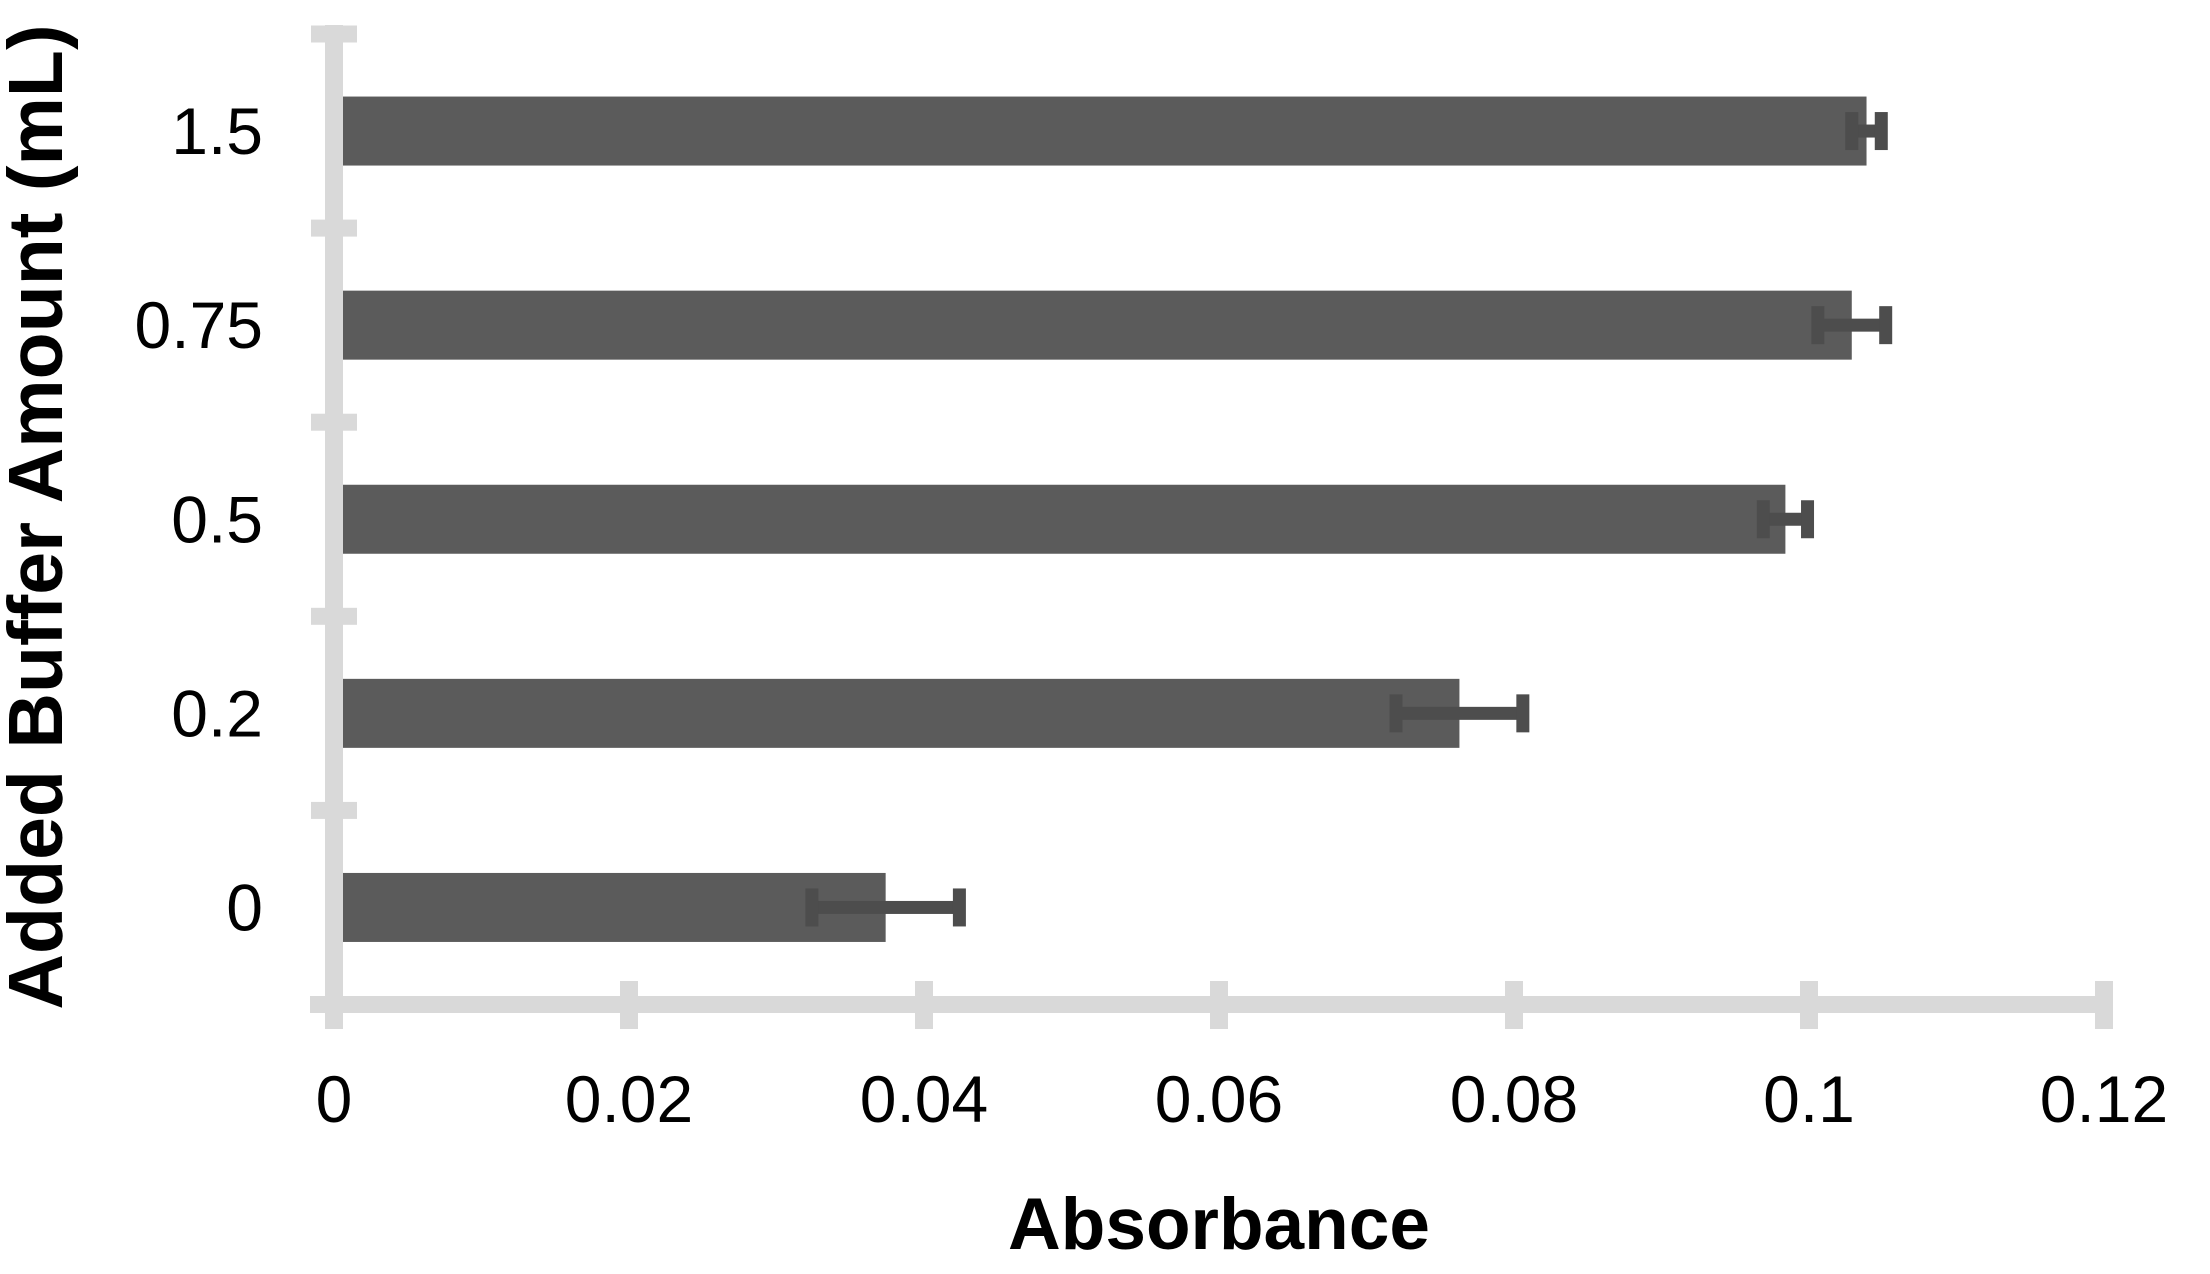  What do you see at coordinates (217, 713) in the screenshot?
I see `category-label: 0.2` at bounding box center [217, 713].